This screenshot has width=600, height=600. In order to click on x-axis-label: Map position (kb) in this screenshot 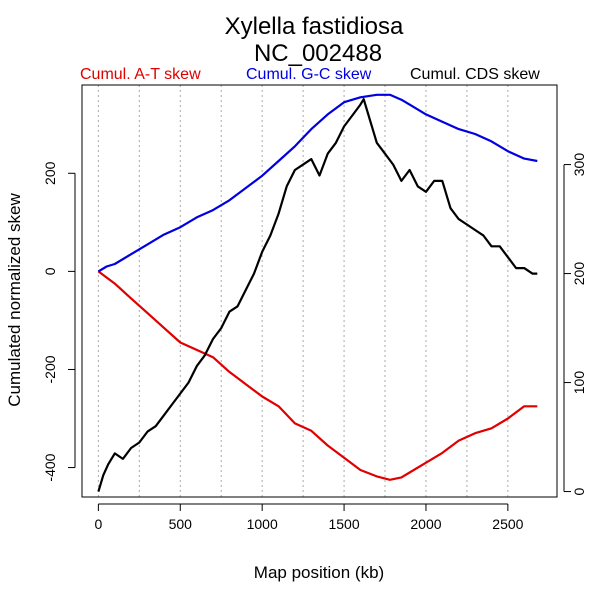, I will do `click(319, 572)`.